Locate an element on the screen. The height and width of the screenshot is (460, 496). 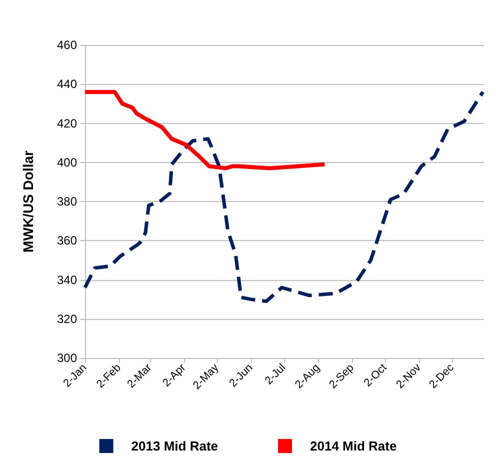
y-tick-label: 320 is located at coordinates (67, 319).